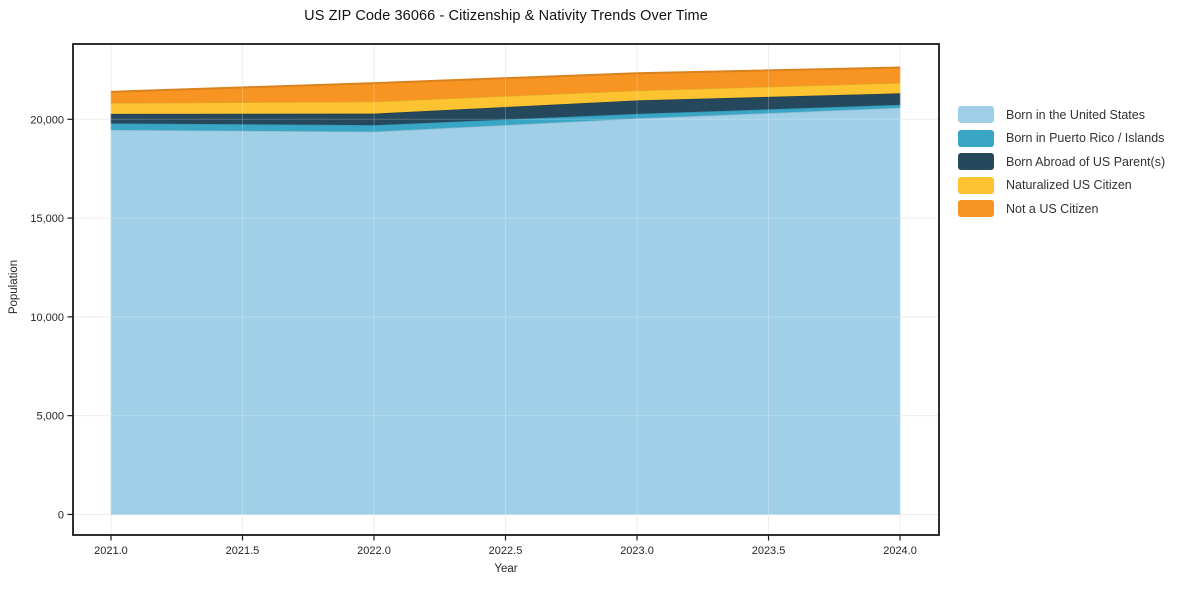  Describe the element at coordinates (506, 569) in the screenshot. I see `x-axis-label: Year` at that location.